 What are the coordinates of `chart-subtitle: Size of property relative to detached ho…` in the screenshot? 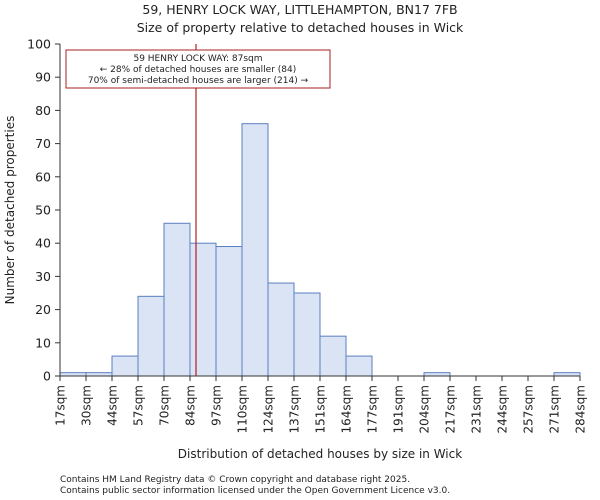 It's located at (300, 27).